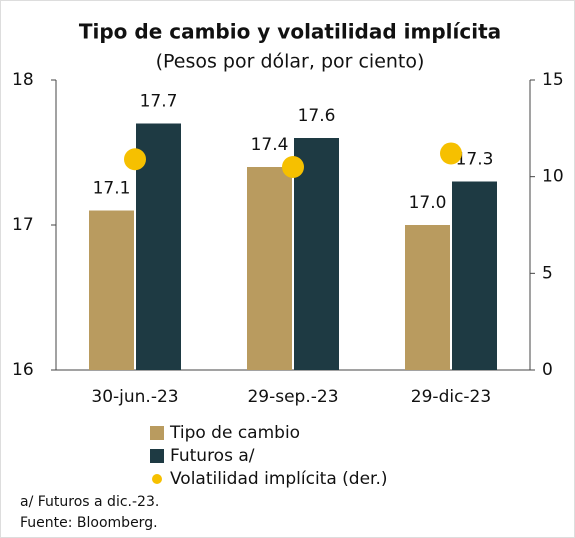 The width and height of the screenshot is (575, 538). What do you see at coordinates (279, 479) in the screenshot?
I see `legend-label: Volatilidad implícita (der.)` at bounding box center [279, 479].